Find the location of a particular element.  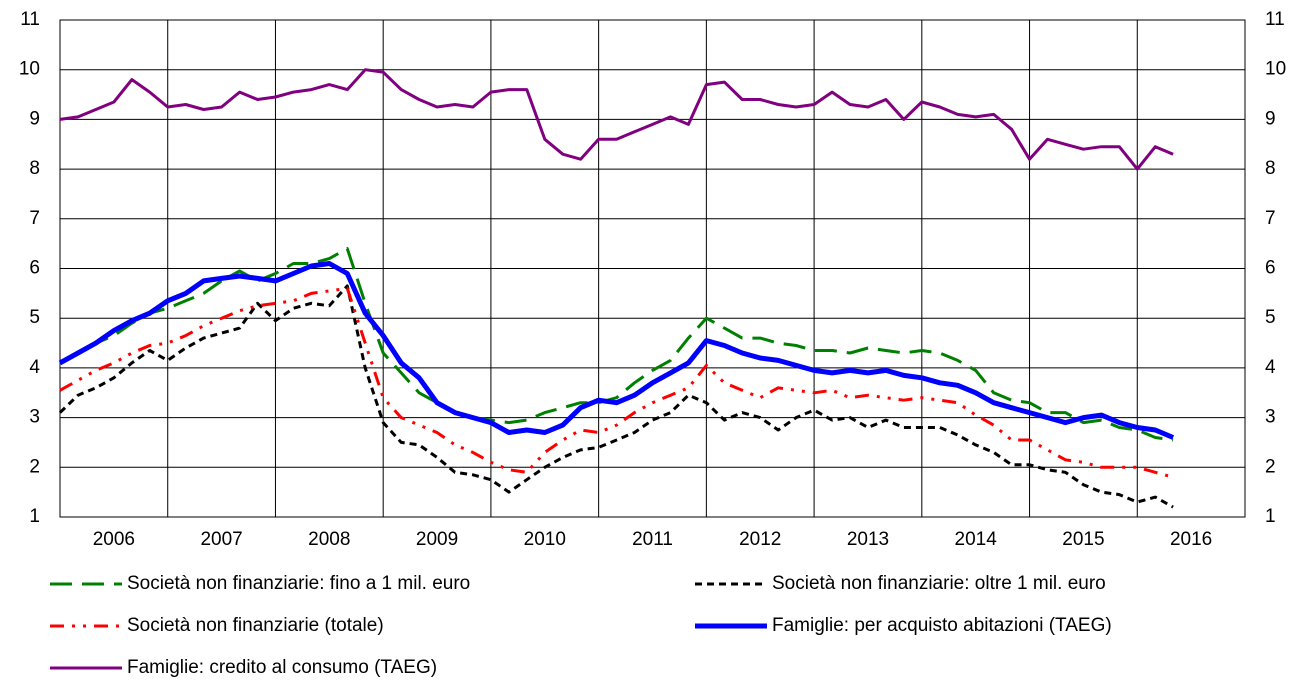

x-tick-label: 2010 is located at coordinates (545, 539).